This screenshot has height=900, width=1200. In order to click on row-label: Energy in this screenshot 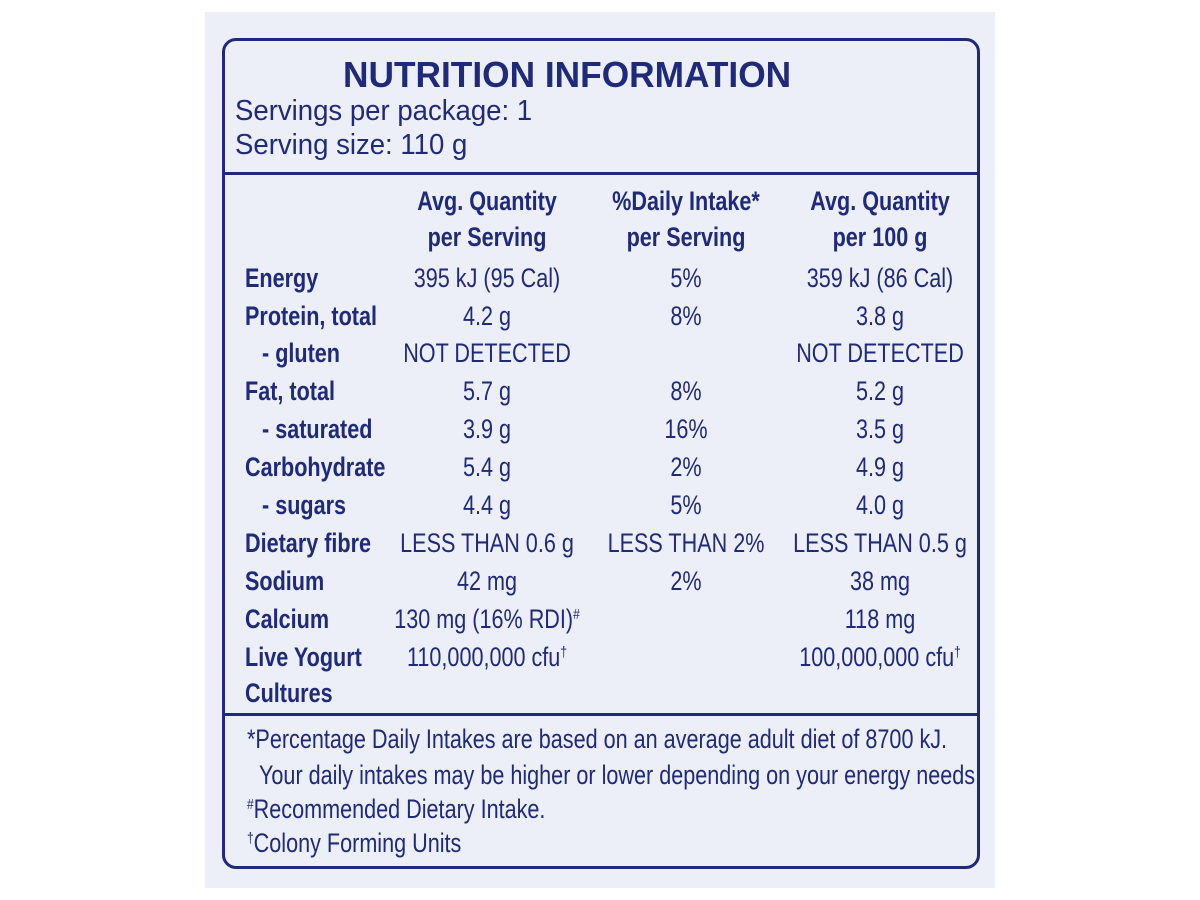, I will do `click(281, 278)`.